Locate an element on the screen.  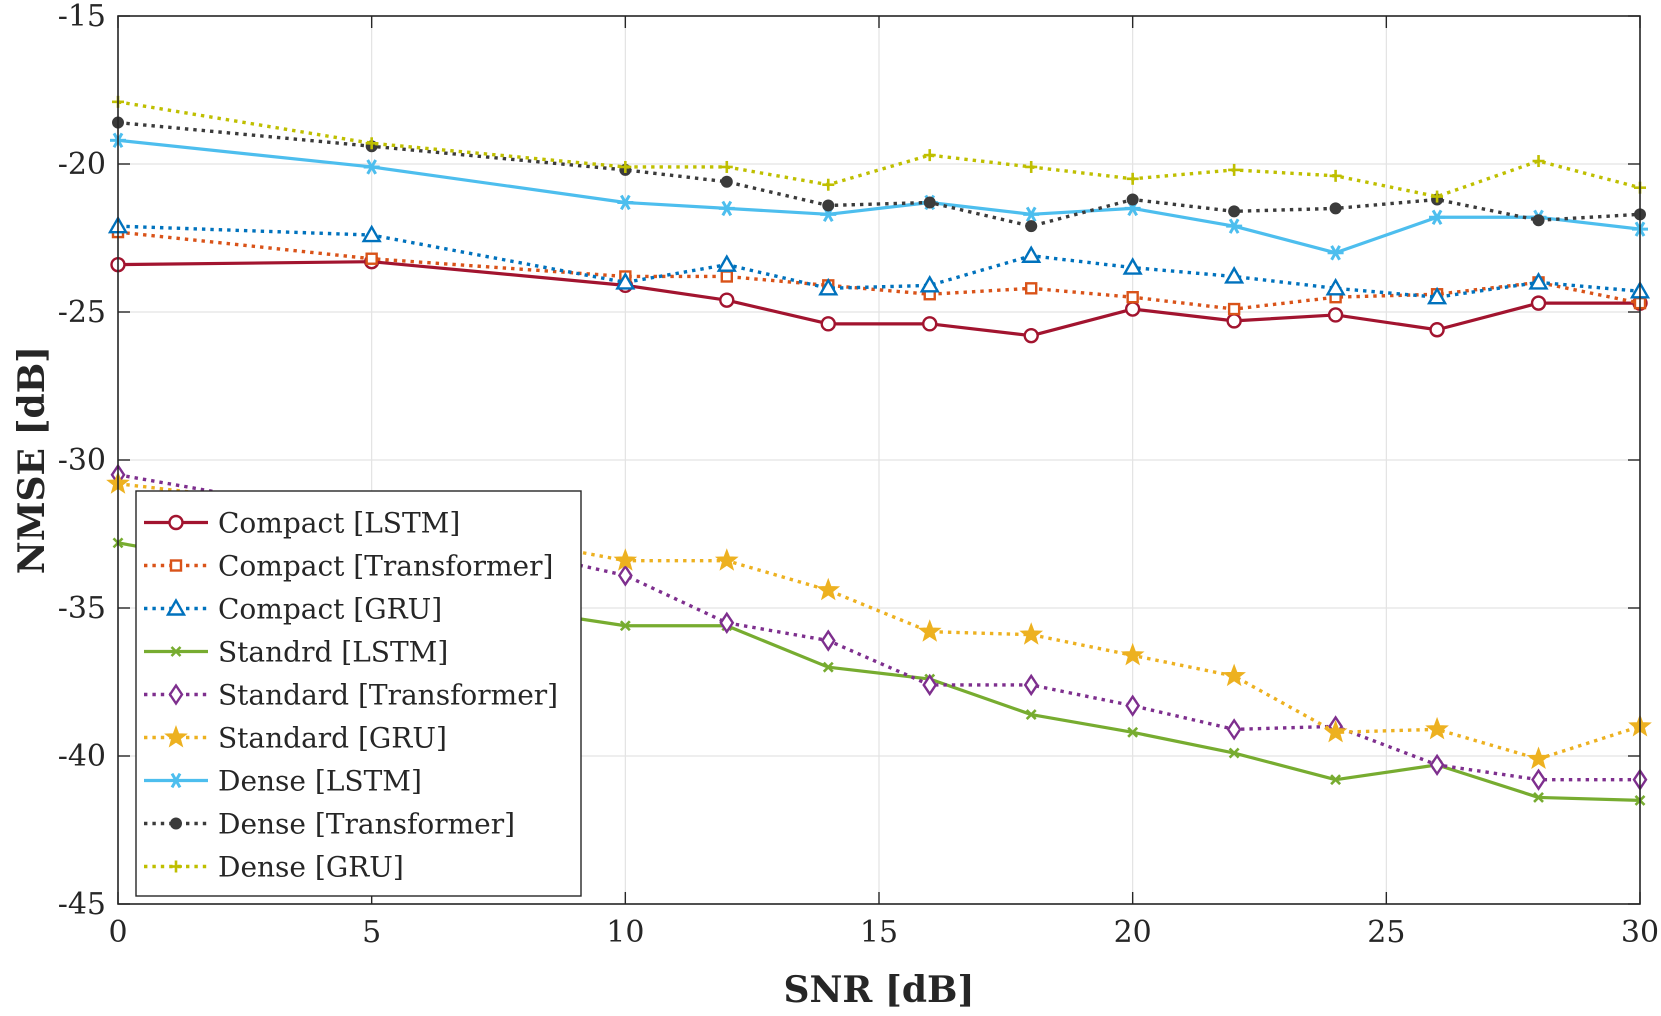
legend-entry: Dense [Transformer] is located at coordinates (329, 824).